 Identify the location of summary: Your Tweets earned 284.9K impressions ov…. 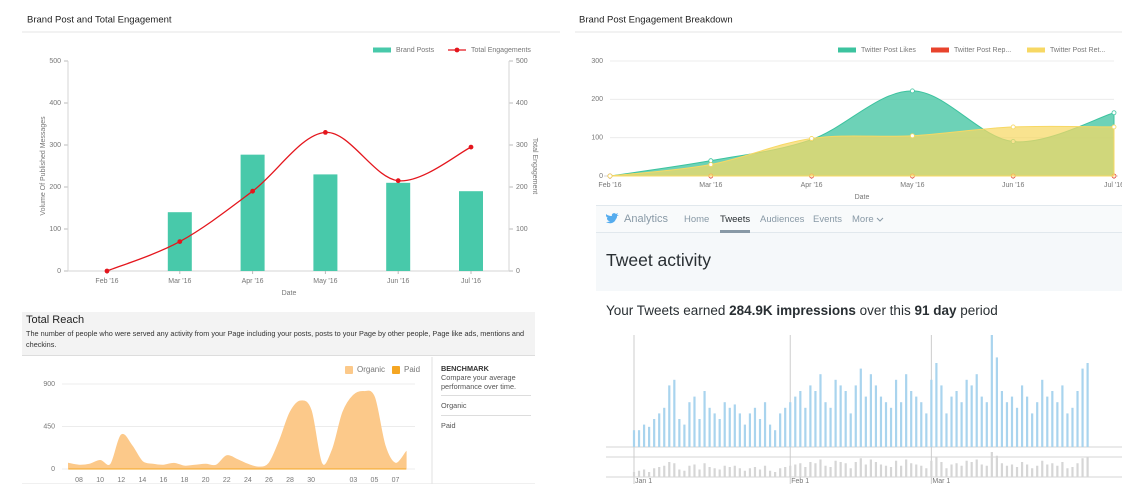
(802, 310).